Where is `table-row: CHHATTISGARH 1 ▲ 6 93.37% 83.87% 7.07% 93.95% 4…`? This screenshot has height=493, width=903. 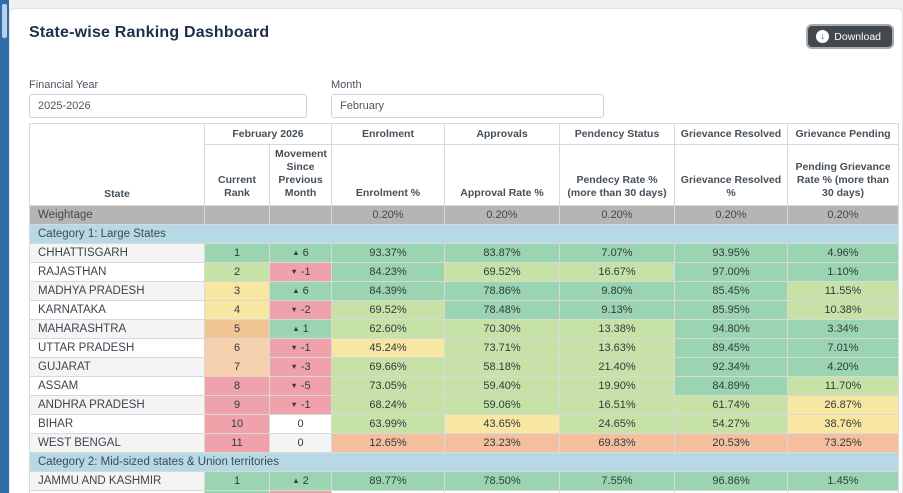 table-row: CHHATTISGARH 1 ▲ 6 93.37% 83.87% 7.07% 93.95% 4… is located at coordinates (464, 253).